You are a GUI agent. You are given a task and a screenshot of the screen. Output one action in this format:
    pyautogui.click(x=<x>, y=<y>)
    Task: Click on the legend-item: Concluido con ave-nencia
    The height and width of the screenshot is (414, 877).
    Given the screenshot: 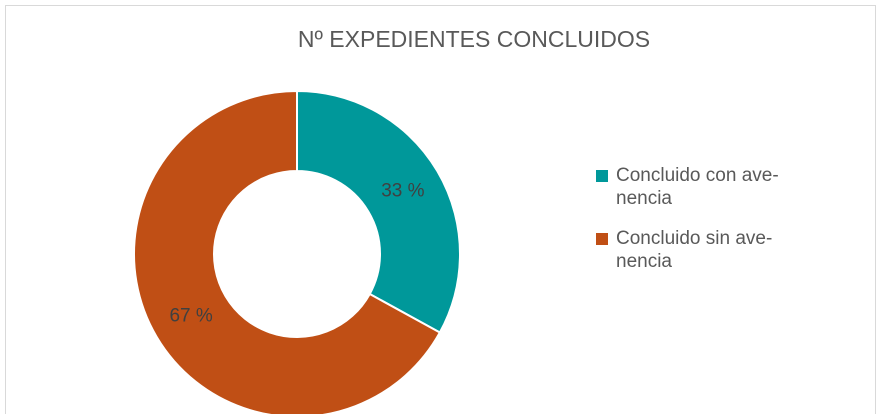 What is the action you would take?
    pyautogui.click(x=711, y=187)
    